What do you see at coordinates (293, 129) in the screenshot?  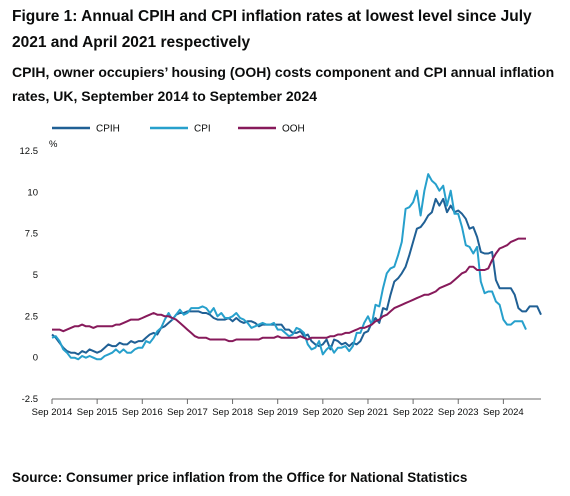 I see `legend-label-ooh: OOH` at bounding box center [293, 129].